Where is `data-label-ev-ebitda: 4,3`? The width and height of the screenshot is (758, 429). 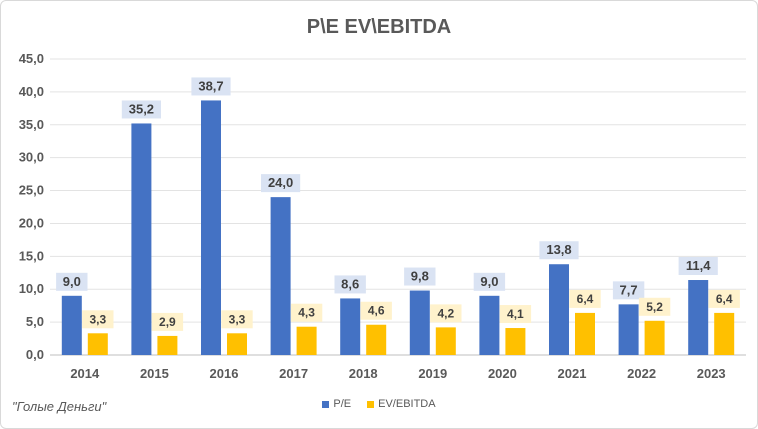 data-label-ev-ebitda: 4,3 is located at coordinates (306, 313).